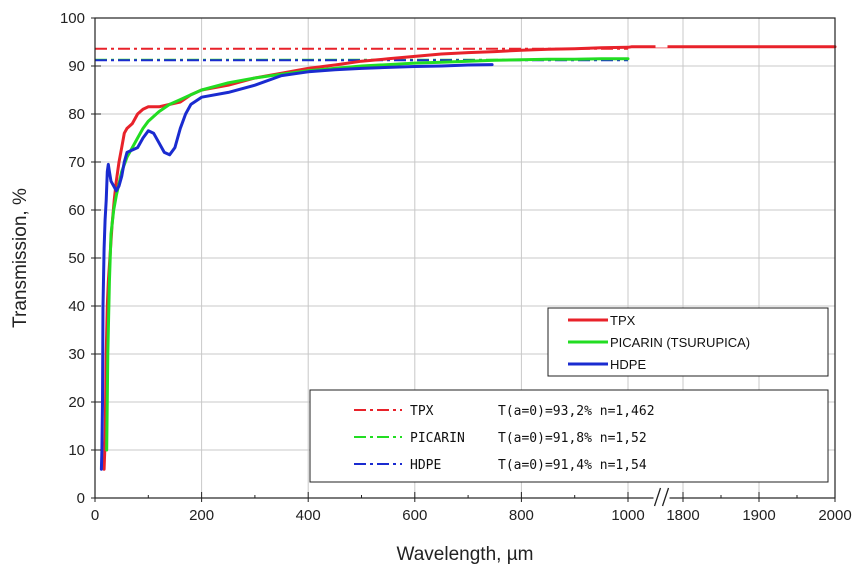 The width and height of the screenshot is (858, 577). Describe the element at coordinates (76, 354) in the screenshot. I see `y-tick-label: 30` at that location.